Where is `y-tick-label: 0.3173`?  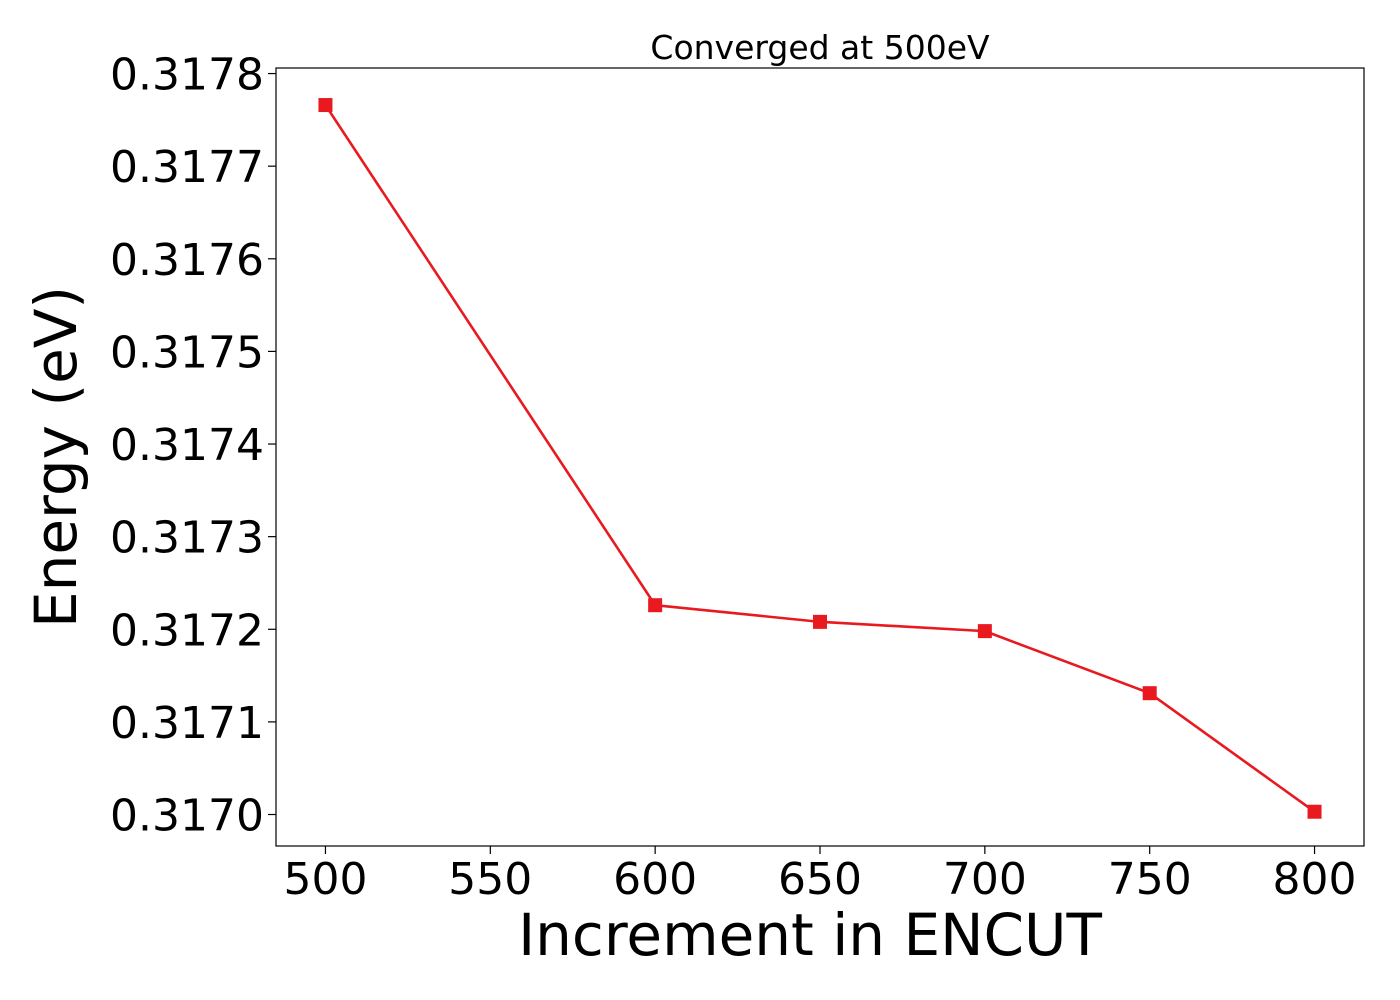
y-tick-label: 0.3173 is located at coordinates (187, 538).